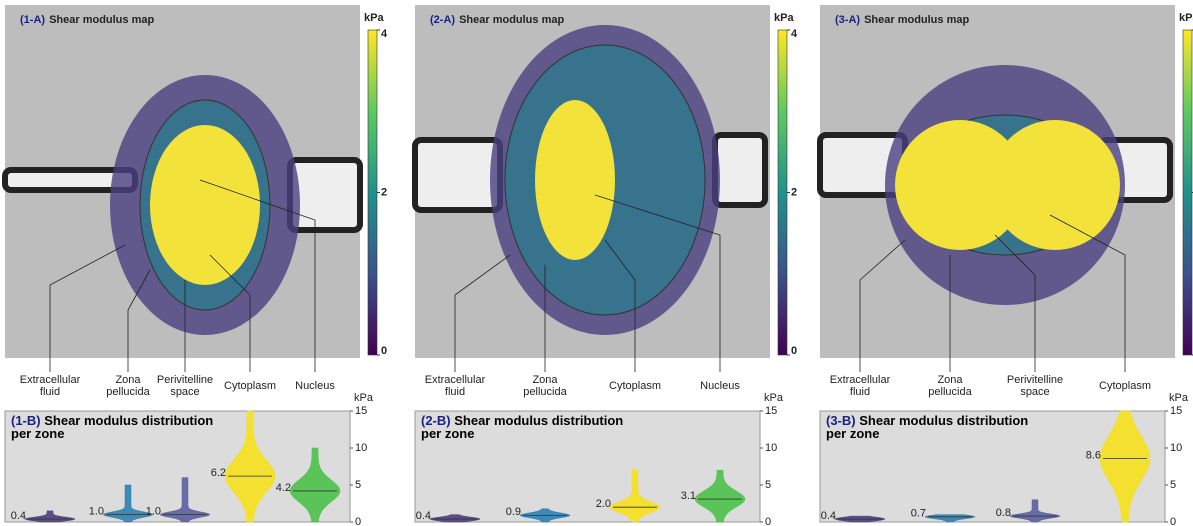 The height and width of the screenshot is (526, 1193). Describe the element at coordinates (688, 496) in the screenshot. I see `median-label: 3.1` at that location.